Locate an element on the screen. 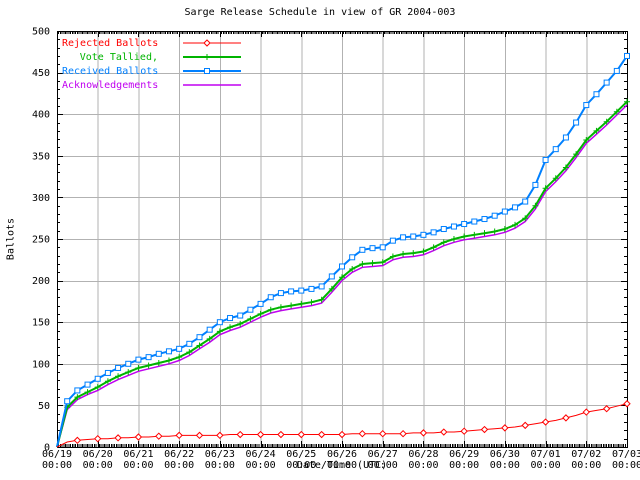  legend-item: Vote Tallied, is located at coordinates (151, 57).